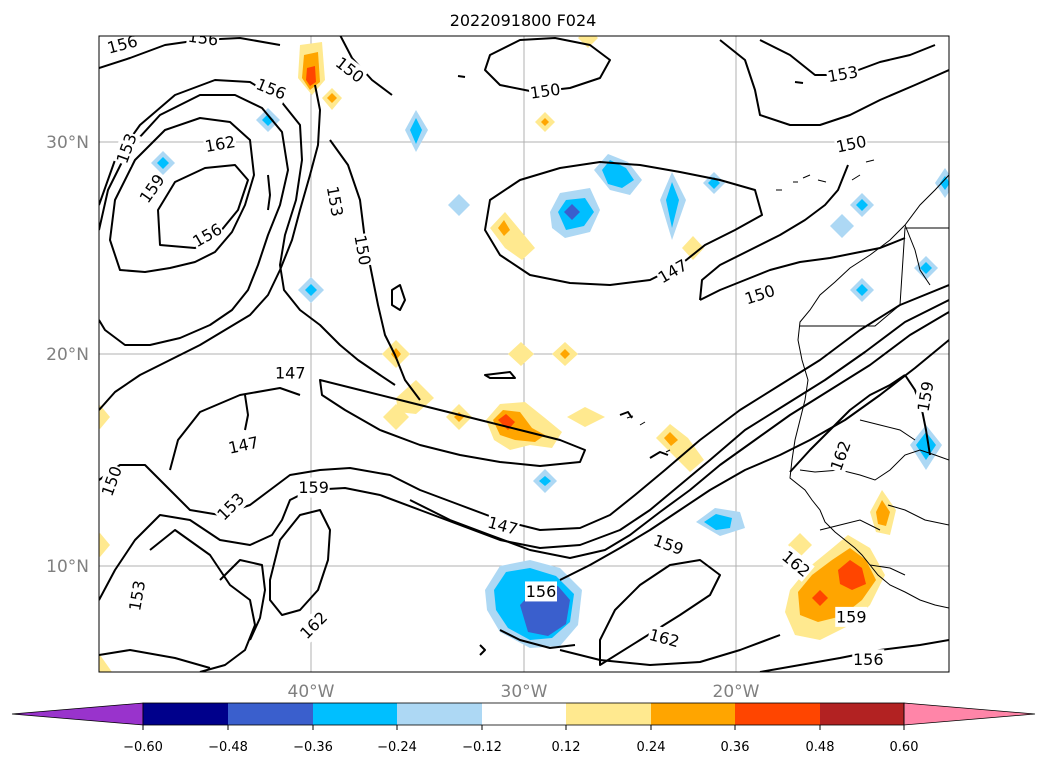  I want to click on lat-label-20n: 20°N, so click(67, 355).